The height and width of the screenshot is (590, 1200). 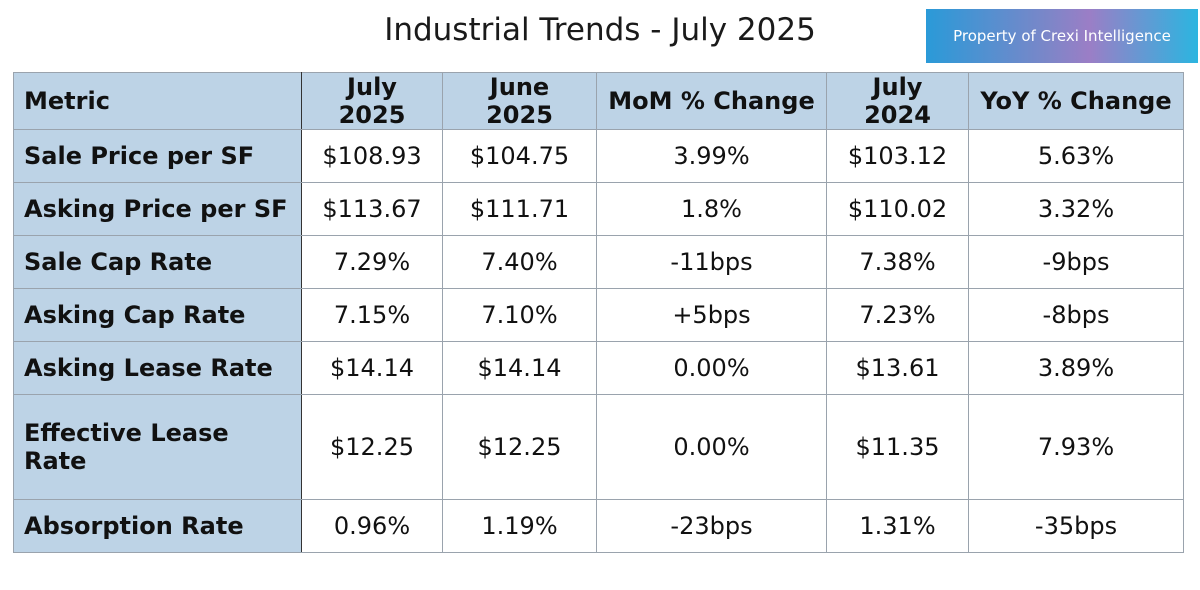 I want to click on cell-metric: Absorption Rate, so click(x=157, y=526).